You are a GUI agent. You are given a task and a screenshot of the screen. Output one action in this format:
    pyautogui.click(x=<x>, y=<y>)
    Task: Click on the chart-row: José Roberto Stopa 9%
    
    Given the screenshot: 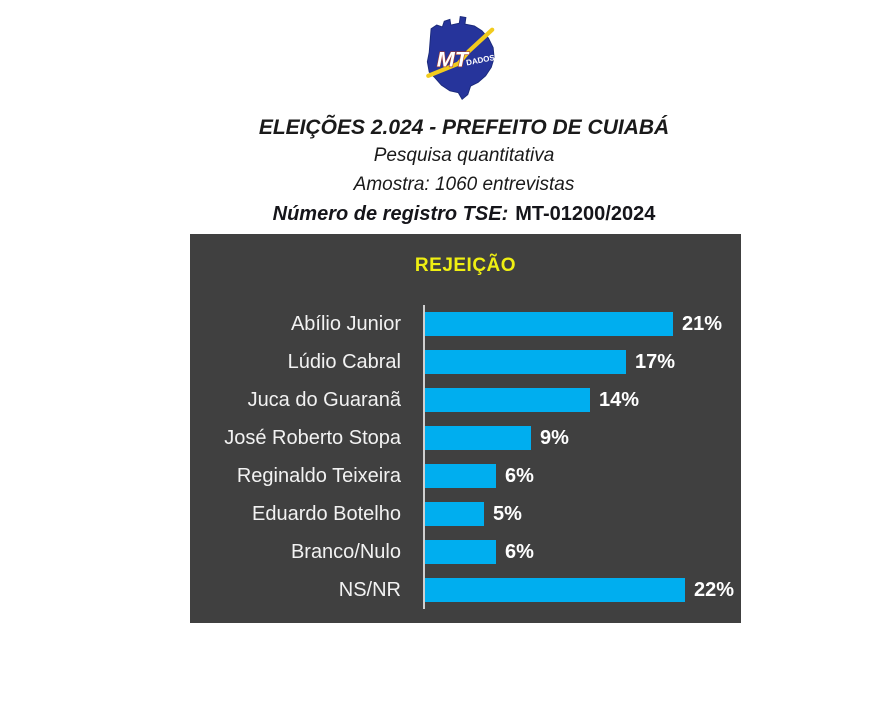 What is the action you would take?
    pyautogui.click(x=465, y=438)
    